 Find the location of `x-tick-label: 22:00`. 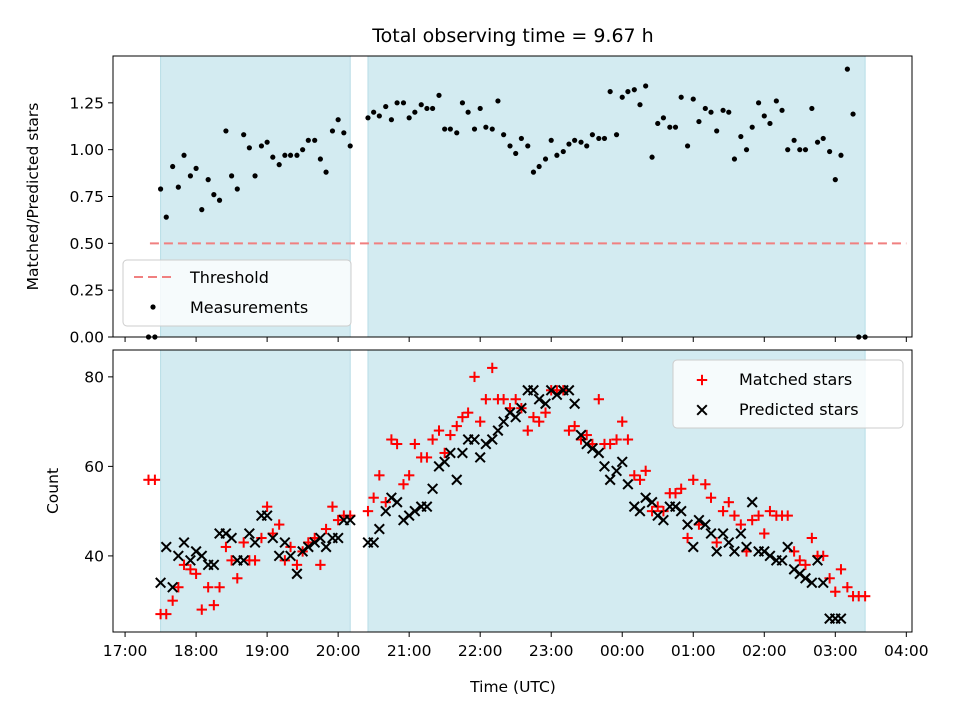

x-tick-label: 22:00 is located at coordinates (480, 651).